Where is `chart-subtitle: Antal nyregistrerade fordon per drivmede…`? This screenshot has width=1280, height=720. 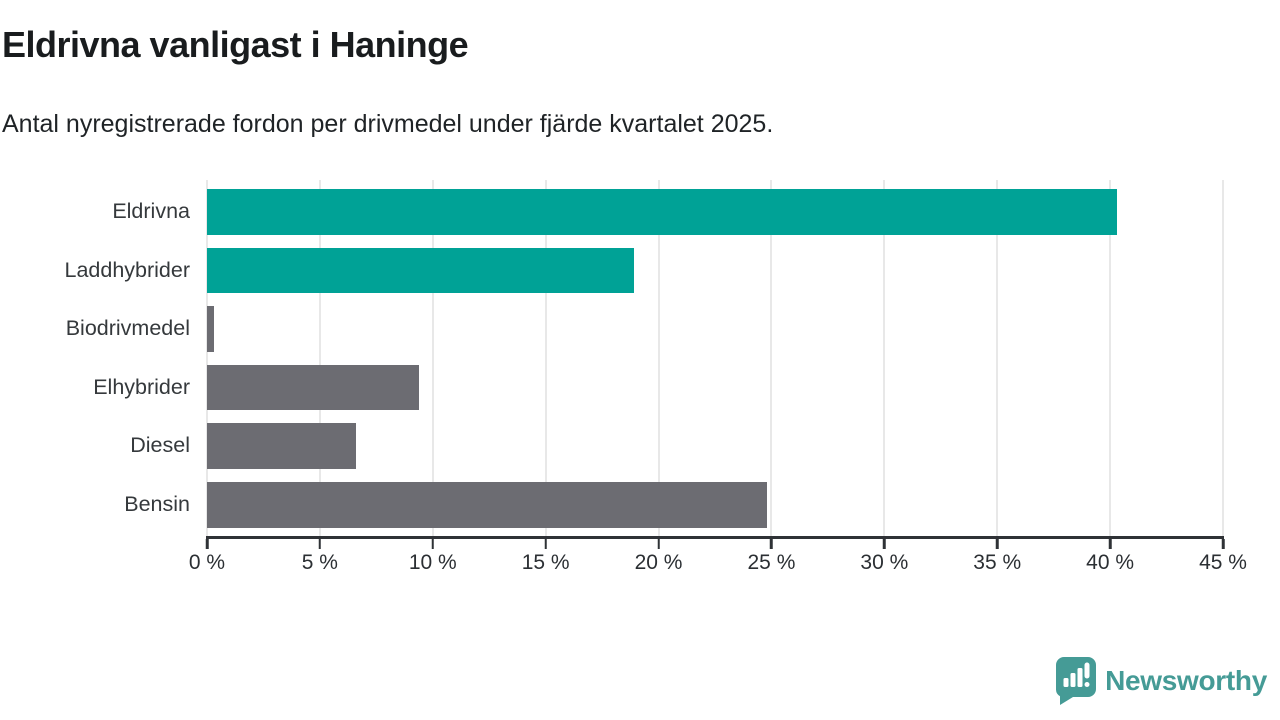 chart-subtitle: Antal nyregistrerade fordon per drivmede… is located at coordinates (388, 124).